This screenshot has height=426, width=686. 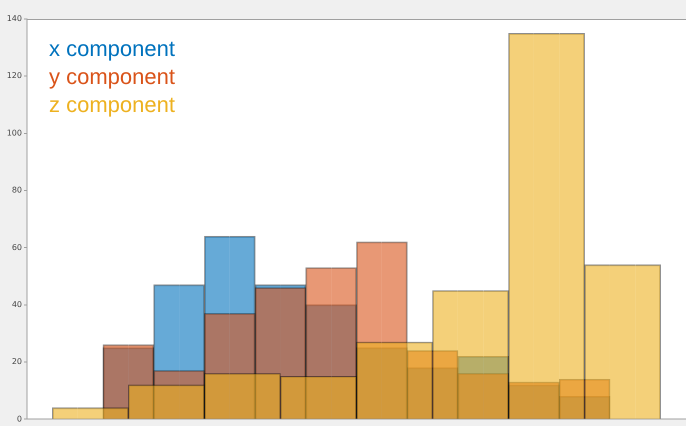 I want to click on y-tick-label: 80, so click(x=17, y=190).